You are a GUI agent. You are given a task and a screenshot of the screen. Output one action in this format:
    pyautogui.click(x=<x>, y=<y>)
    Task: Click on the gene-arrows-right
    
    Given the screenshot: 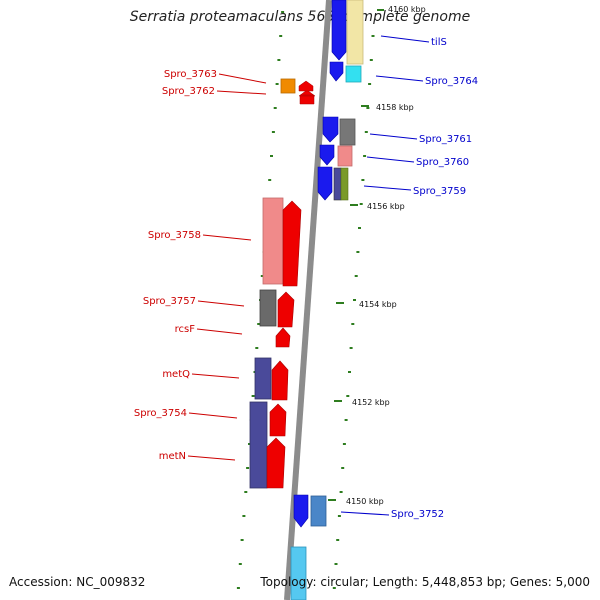 What is the action you would take?
    pyautogui.click(x=320, y=264)
    